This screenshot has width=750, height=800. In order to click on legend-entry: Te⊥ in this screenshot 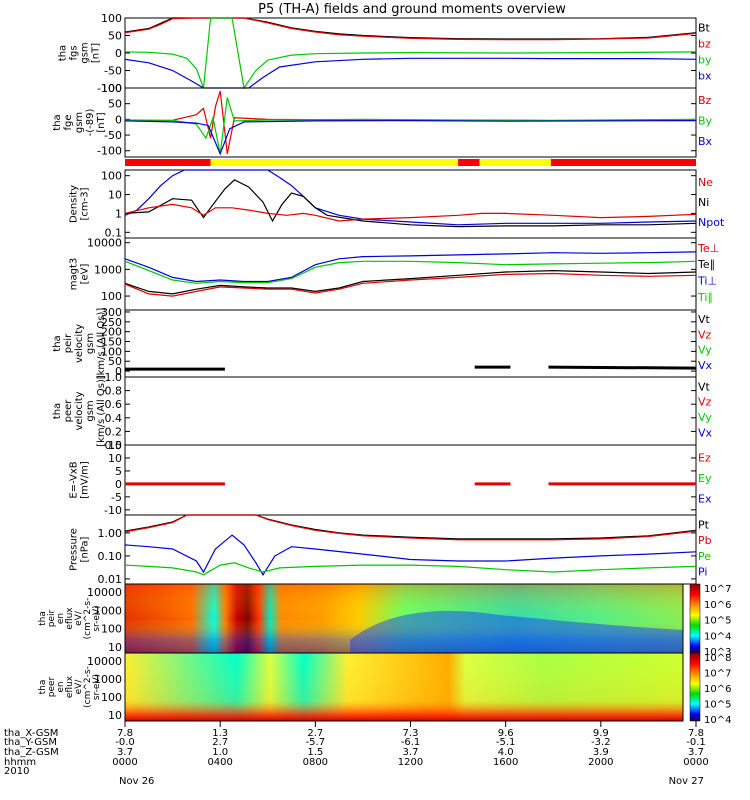, I will do `click(708, 248)`.